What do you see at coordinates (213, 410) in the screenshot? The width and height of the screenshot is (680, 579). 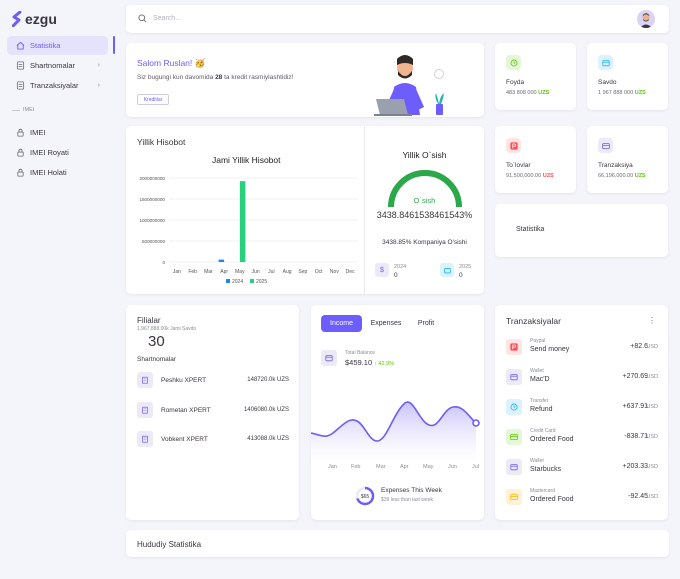 I see `list-item: Rometan XPERT 1406080.0k UZS` at bounding box center [213, 410].